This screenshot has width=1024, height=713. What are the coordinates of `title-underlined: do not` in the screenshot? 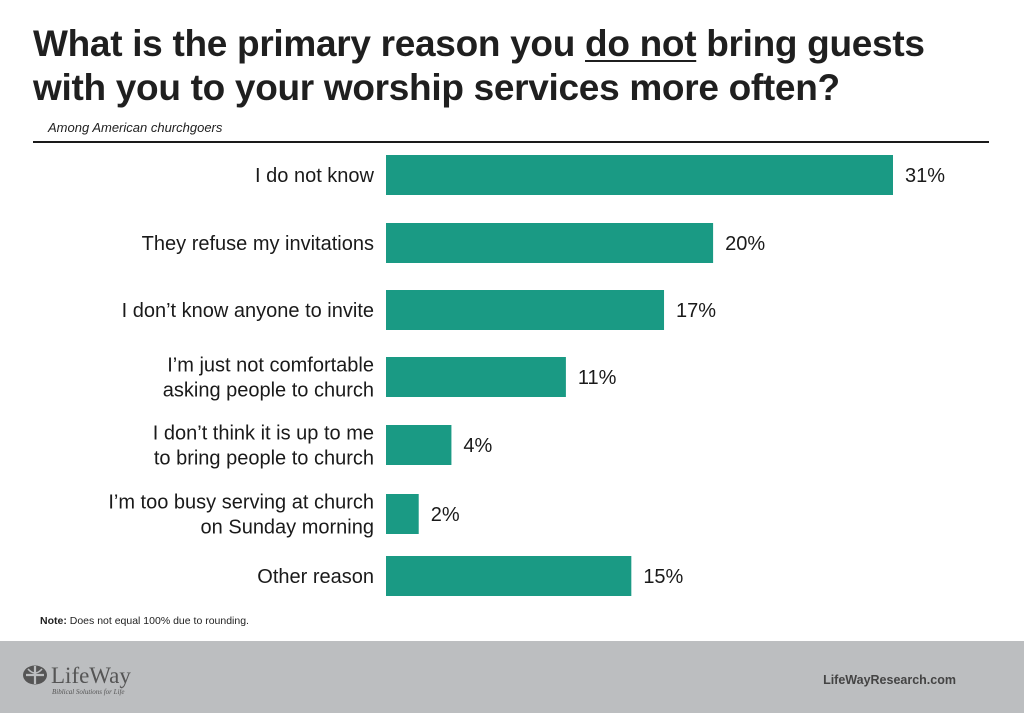 It's located at (641, 43).